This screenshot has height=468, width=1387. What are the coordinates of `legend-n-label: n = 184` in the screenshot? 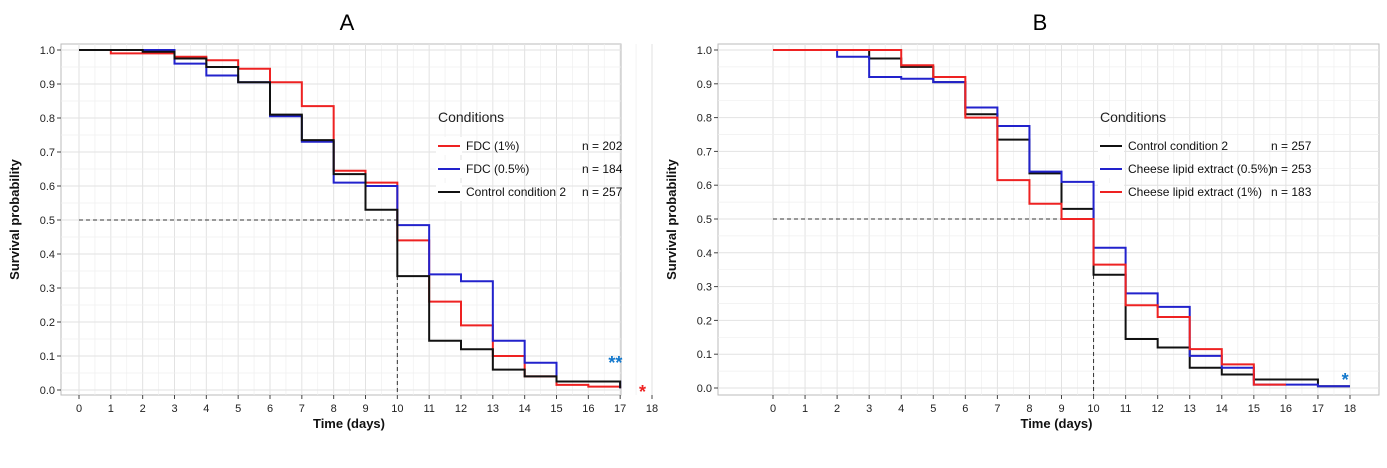 It's located at (602, 169).